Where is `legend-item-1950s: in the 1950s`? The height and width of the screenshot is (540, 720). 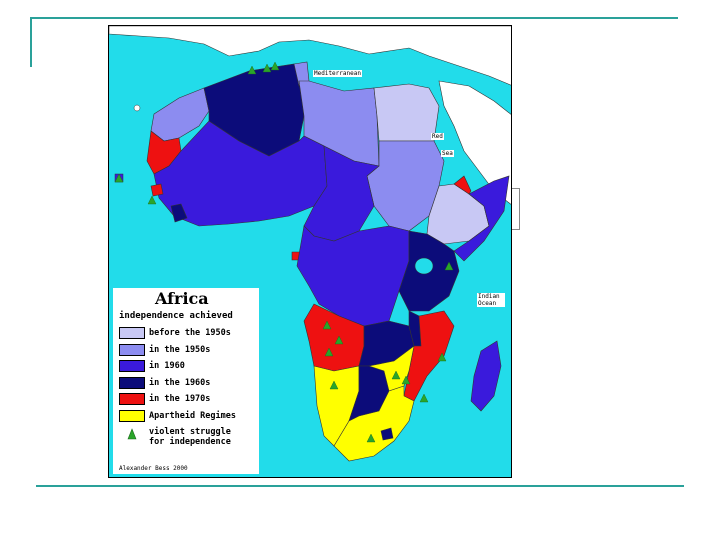 legend-item-1950s: in the 1950s is located at coordinates (186, 350).